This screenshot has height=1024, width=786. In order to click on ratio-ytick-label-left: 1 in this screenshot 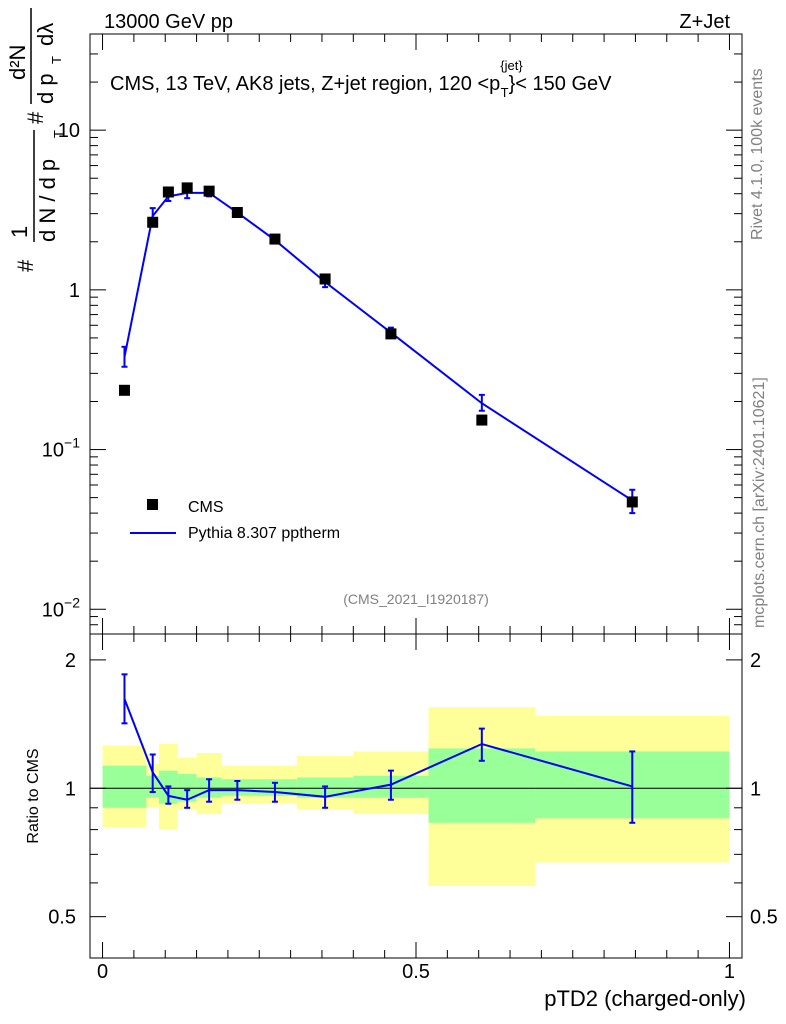, I will do `click(70, 789)`.